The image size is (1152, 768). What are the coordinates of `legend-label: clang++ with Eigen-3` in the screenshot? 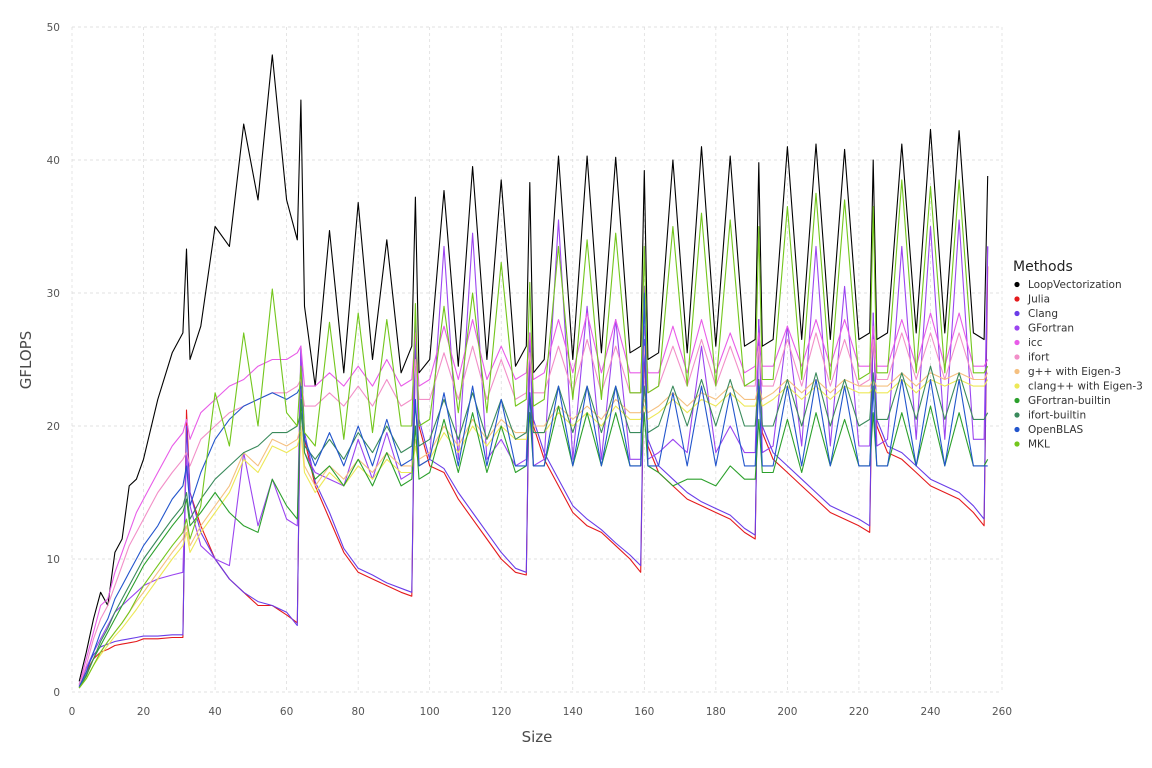 It's located at (1085, 387).